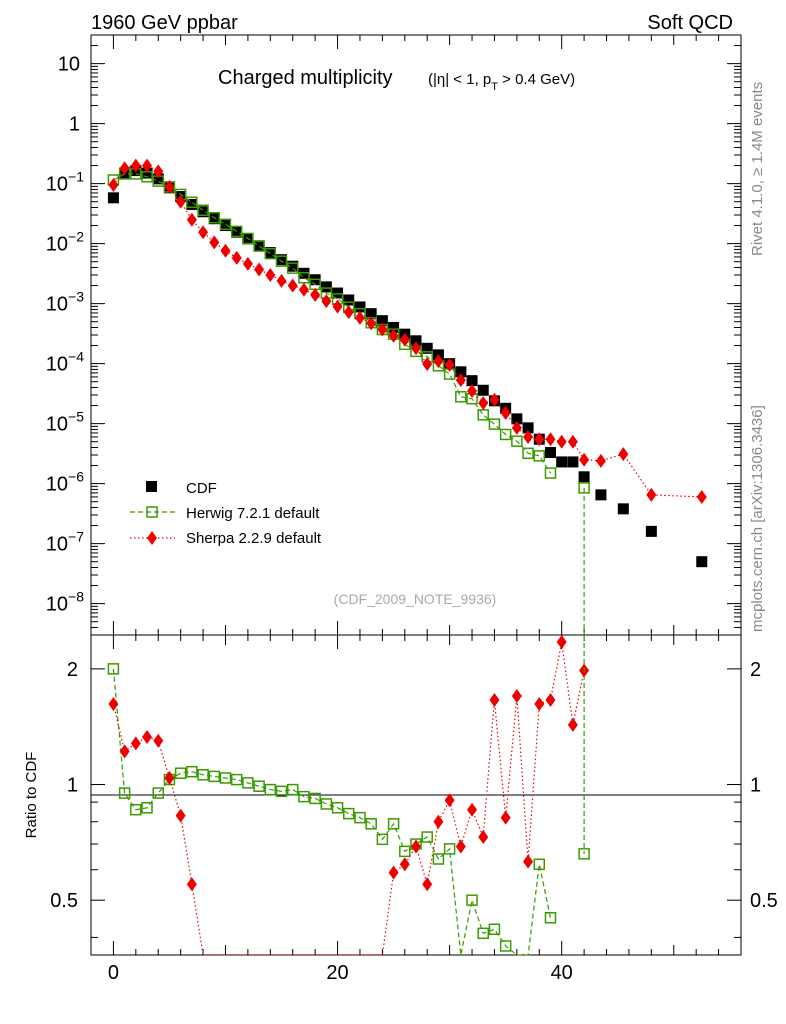 The height and width of the screenshot is (1024, 786). I want to click on top-y-tick-label: 10⁻⁷, so click(65, 542).